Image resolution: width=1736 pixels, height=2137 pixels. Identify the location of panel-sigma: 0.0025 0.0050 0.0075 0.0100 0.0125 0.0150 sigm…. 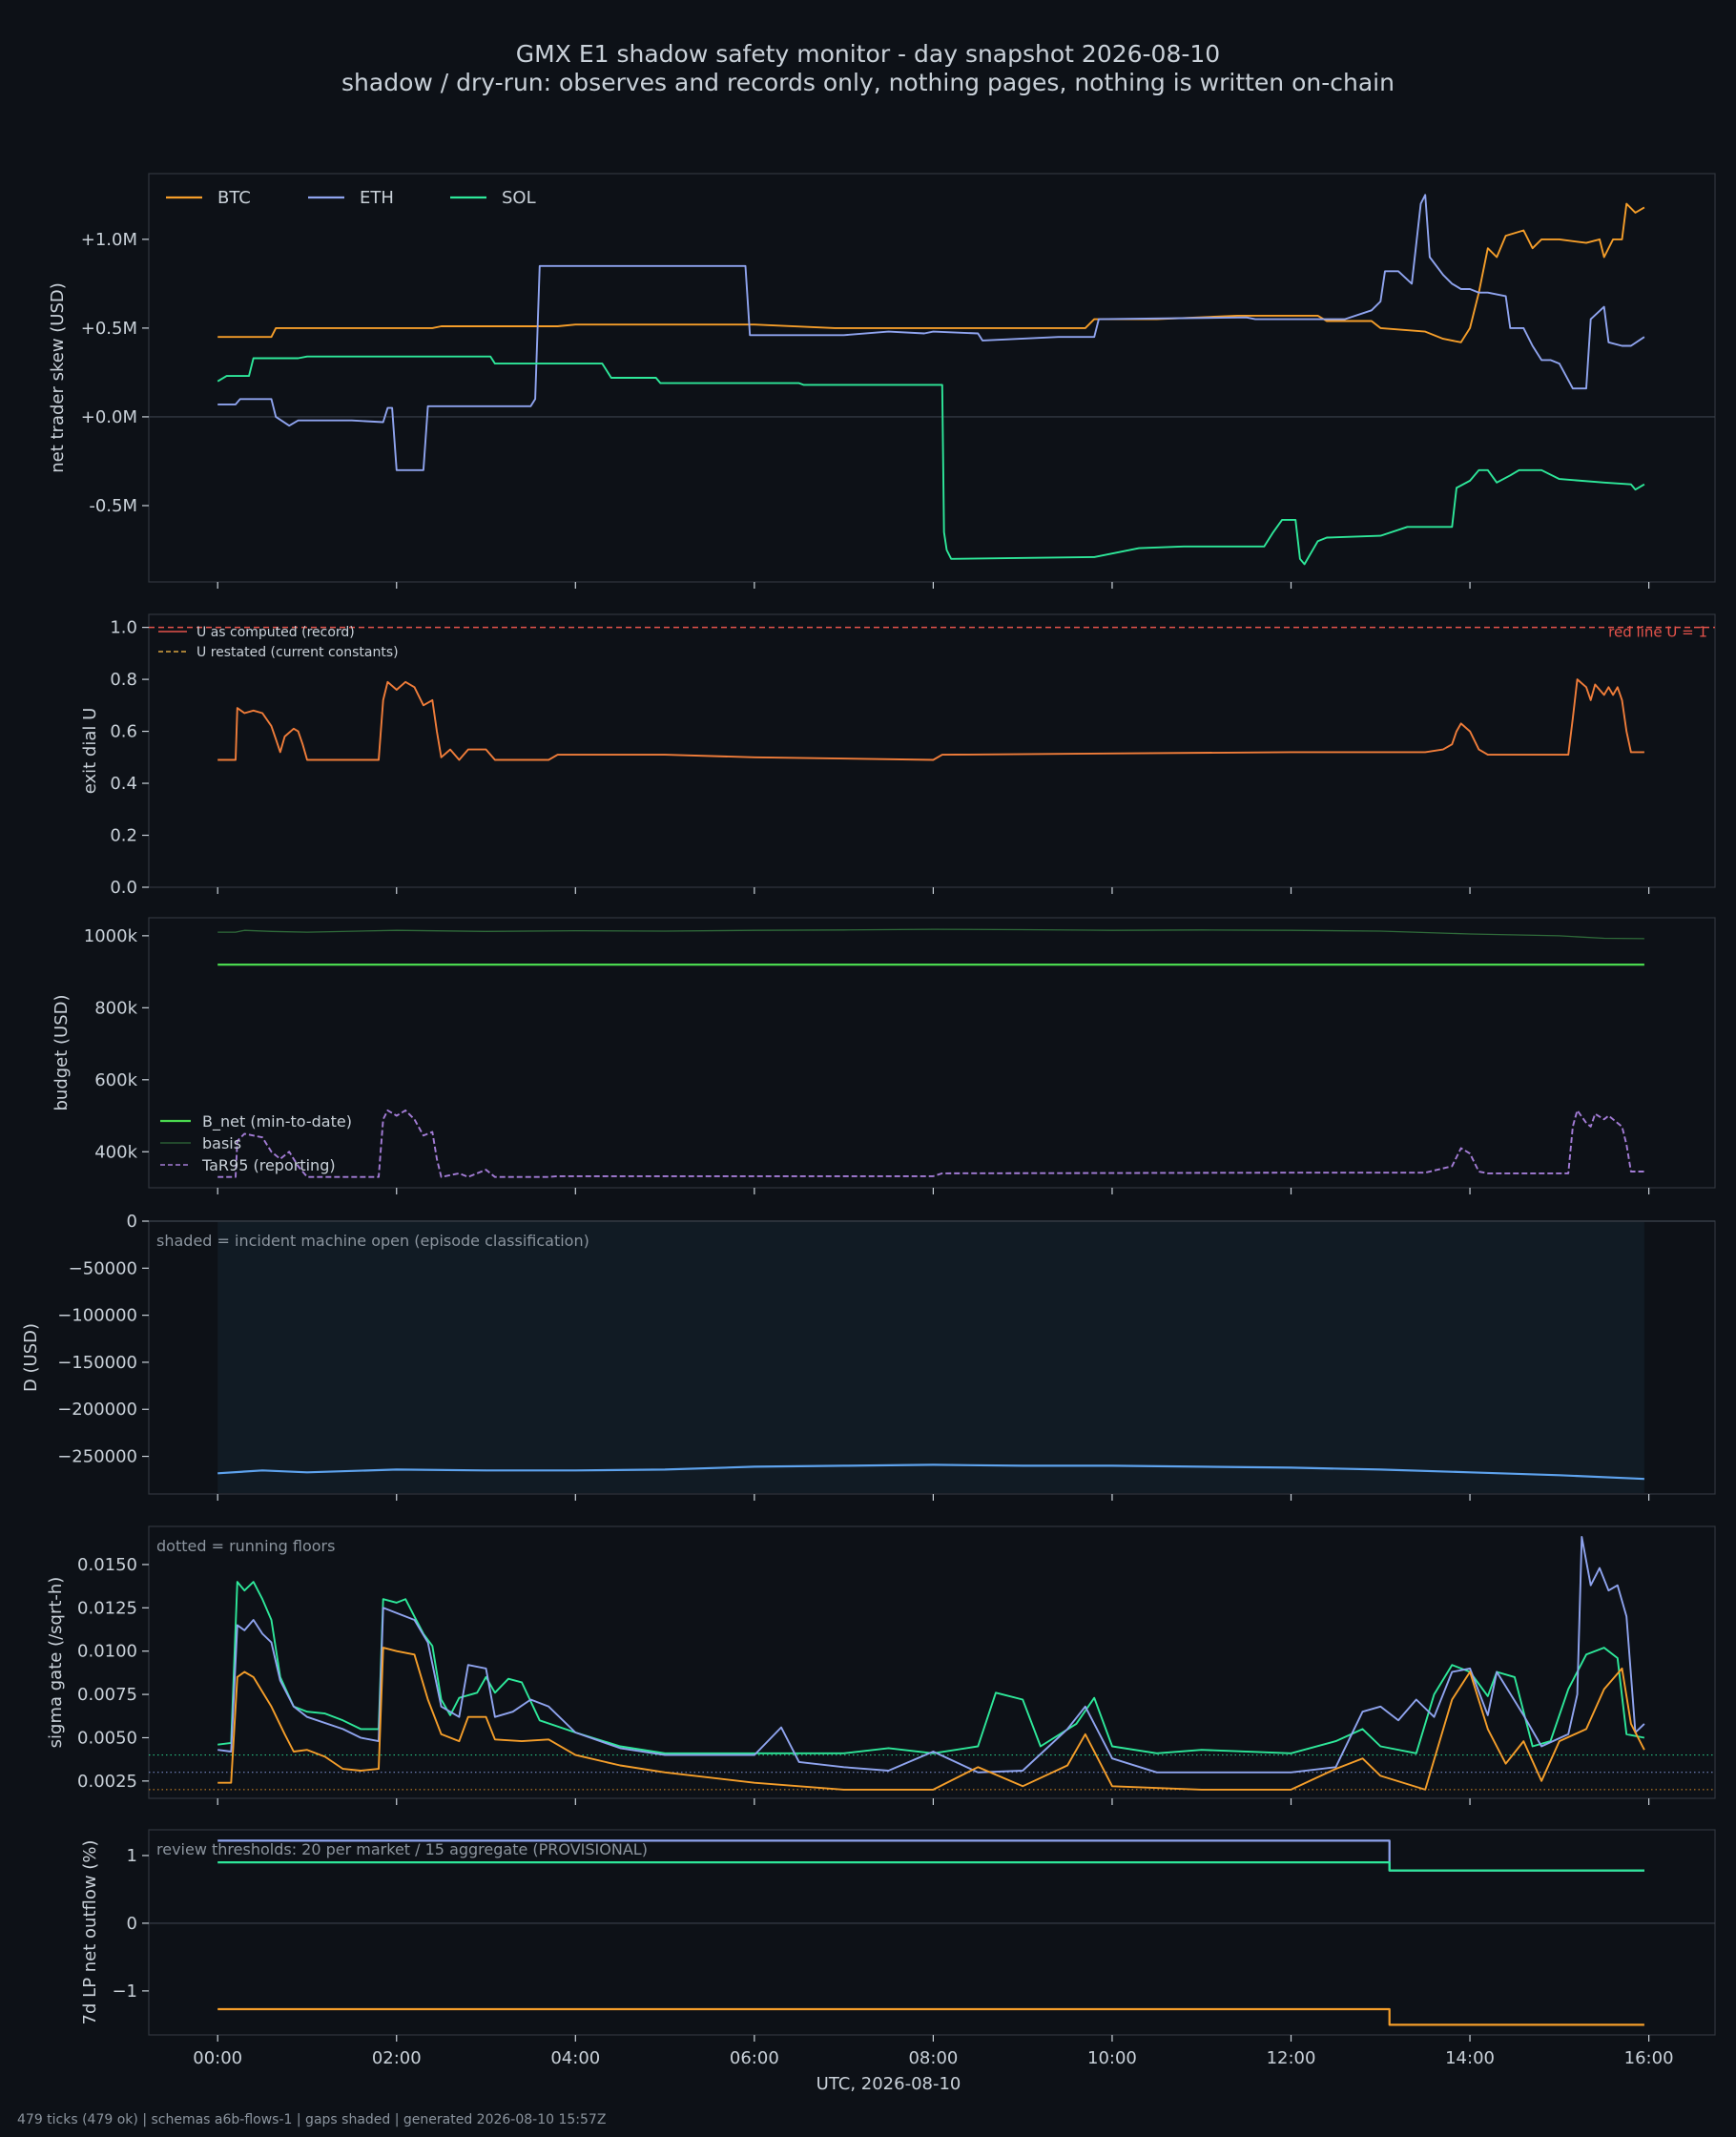
(881, 1665).